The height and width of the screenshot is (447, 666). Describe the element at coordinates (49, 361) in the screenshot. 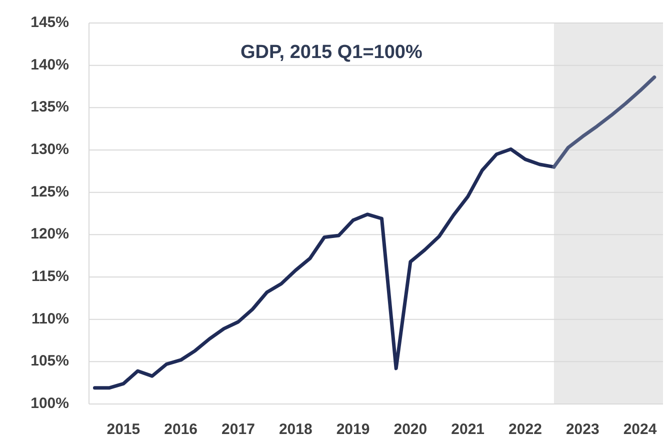

I see `y-tick-label: 105%` at that location.